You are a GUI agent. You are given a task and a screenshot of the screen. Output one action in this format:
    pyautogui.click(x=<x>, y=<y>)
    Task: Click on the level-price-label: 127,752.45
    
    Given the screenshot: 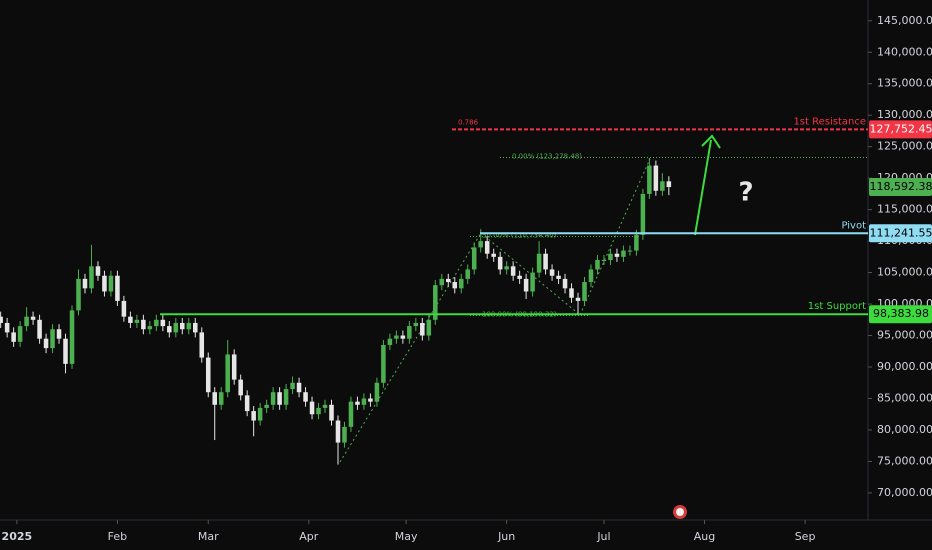 What is the action you would take?
    pyautogui.click(x=901, y=128)
    